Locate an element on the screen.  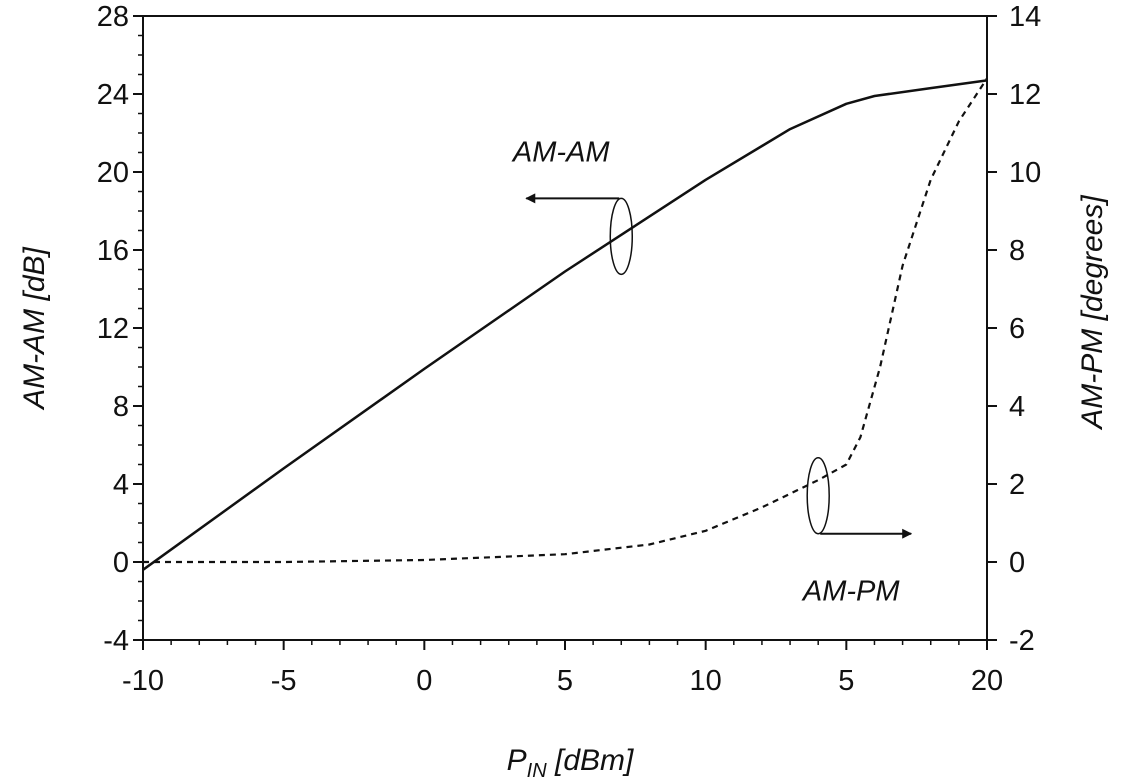
y-left-tick-label: 20 is located at coordinates (113, 173).